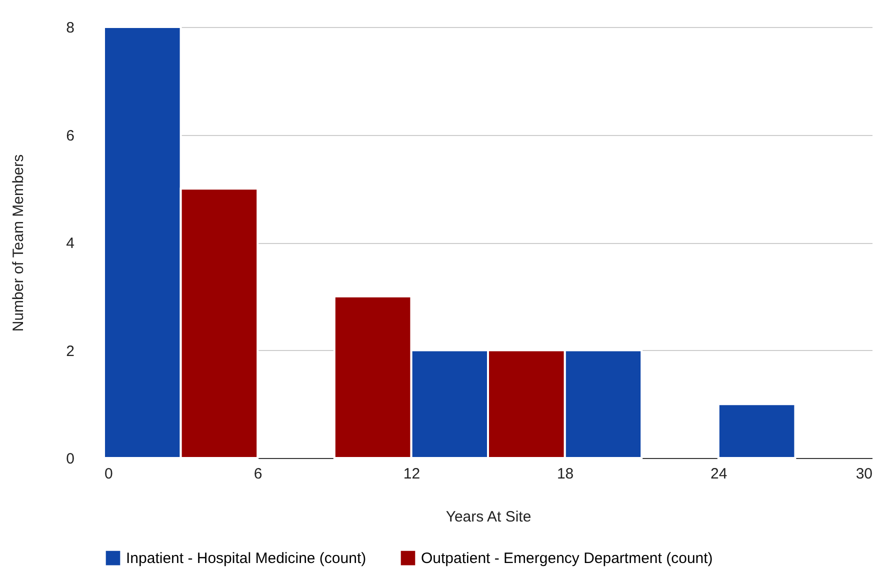  What do you see at coordinates (19, 243) in the screenshot?
I see `y-axis-title: Number of Team Members` at bounding box center [19, 243].